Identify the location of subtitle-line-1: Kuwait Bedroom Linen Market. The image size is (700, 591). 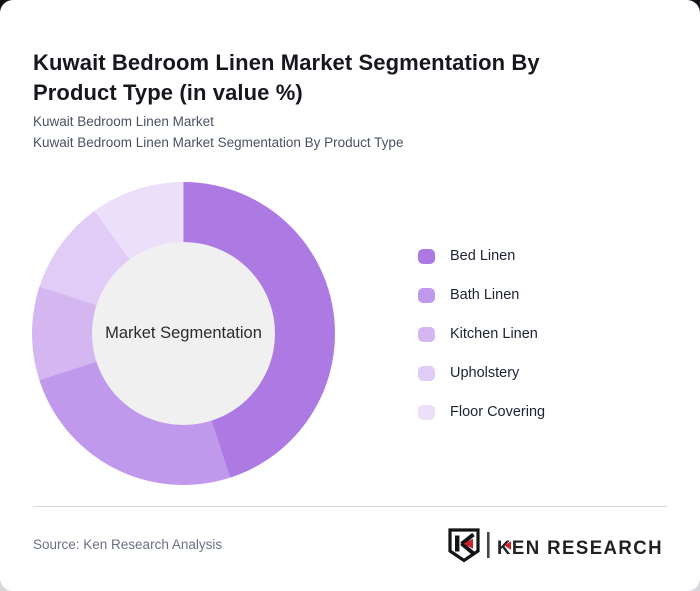
(123, 121).